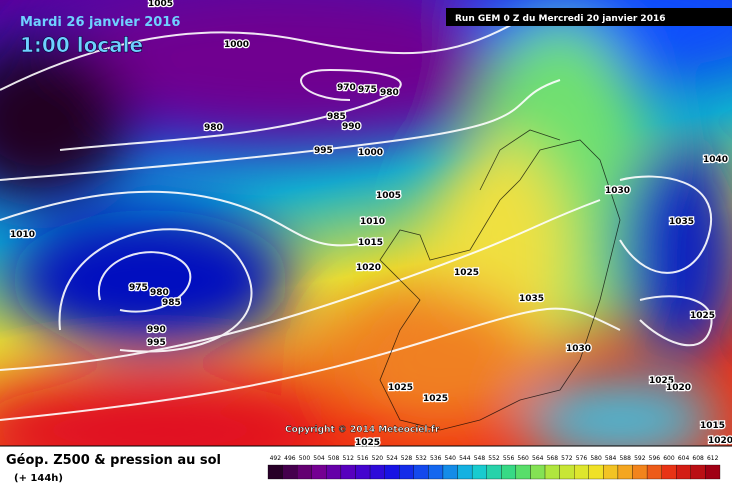 The height and width of the screenshot is (489, 732). I want to click on scale-label: 540, so click(451, 458).